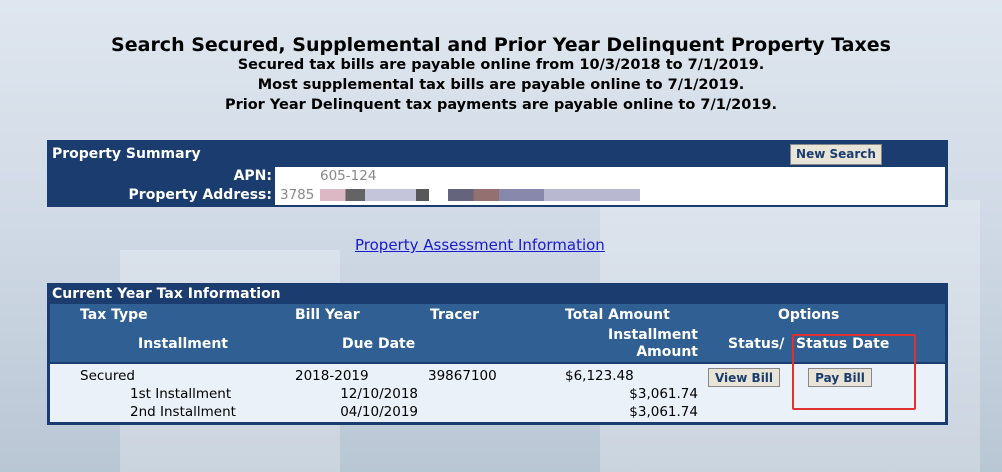 The image size is (1002, 472). I want to click on rows-band, so click(497, 393).